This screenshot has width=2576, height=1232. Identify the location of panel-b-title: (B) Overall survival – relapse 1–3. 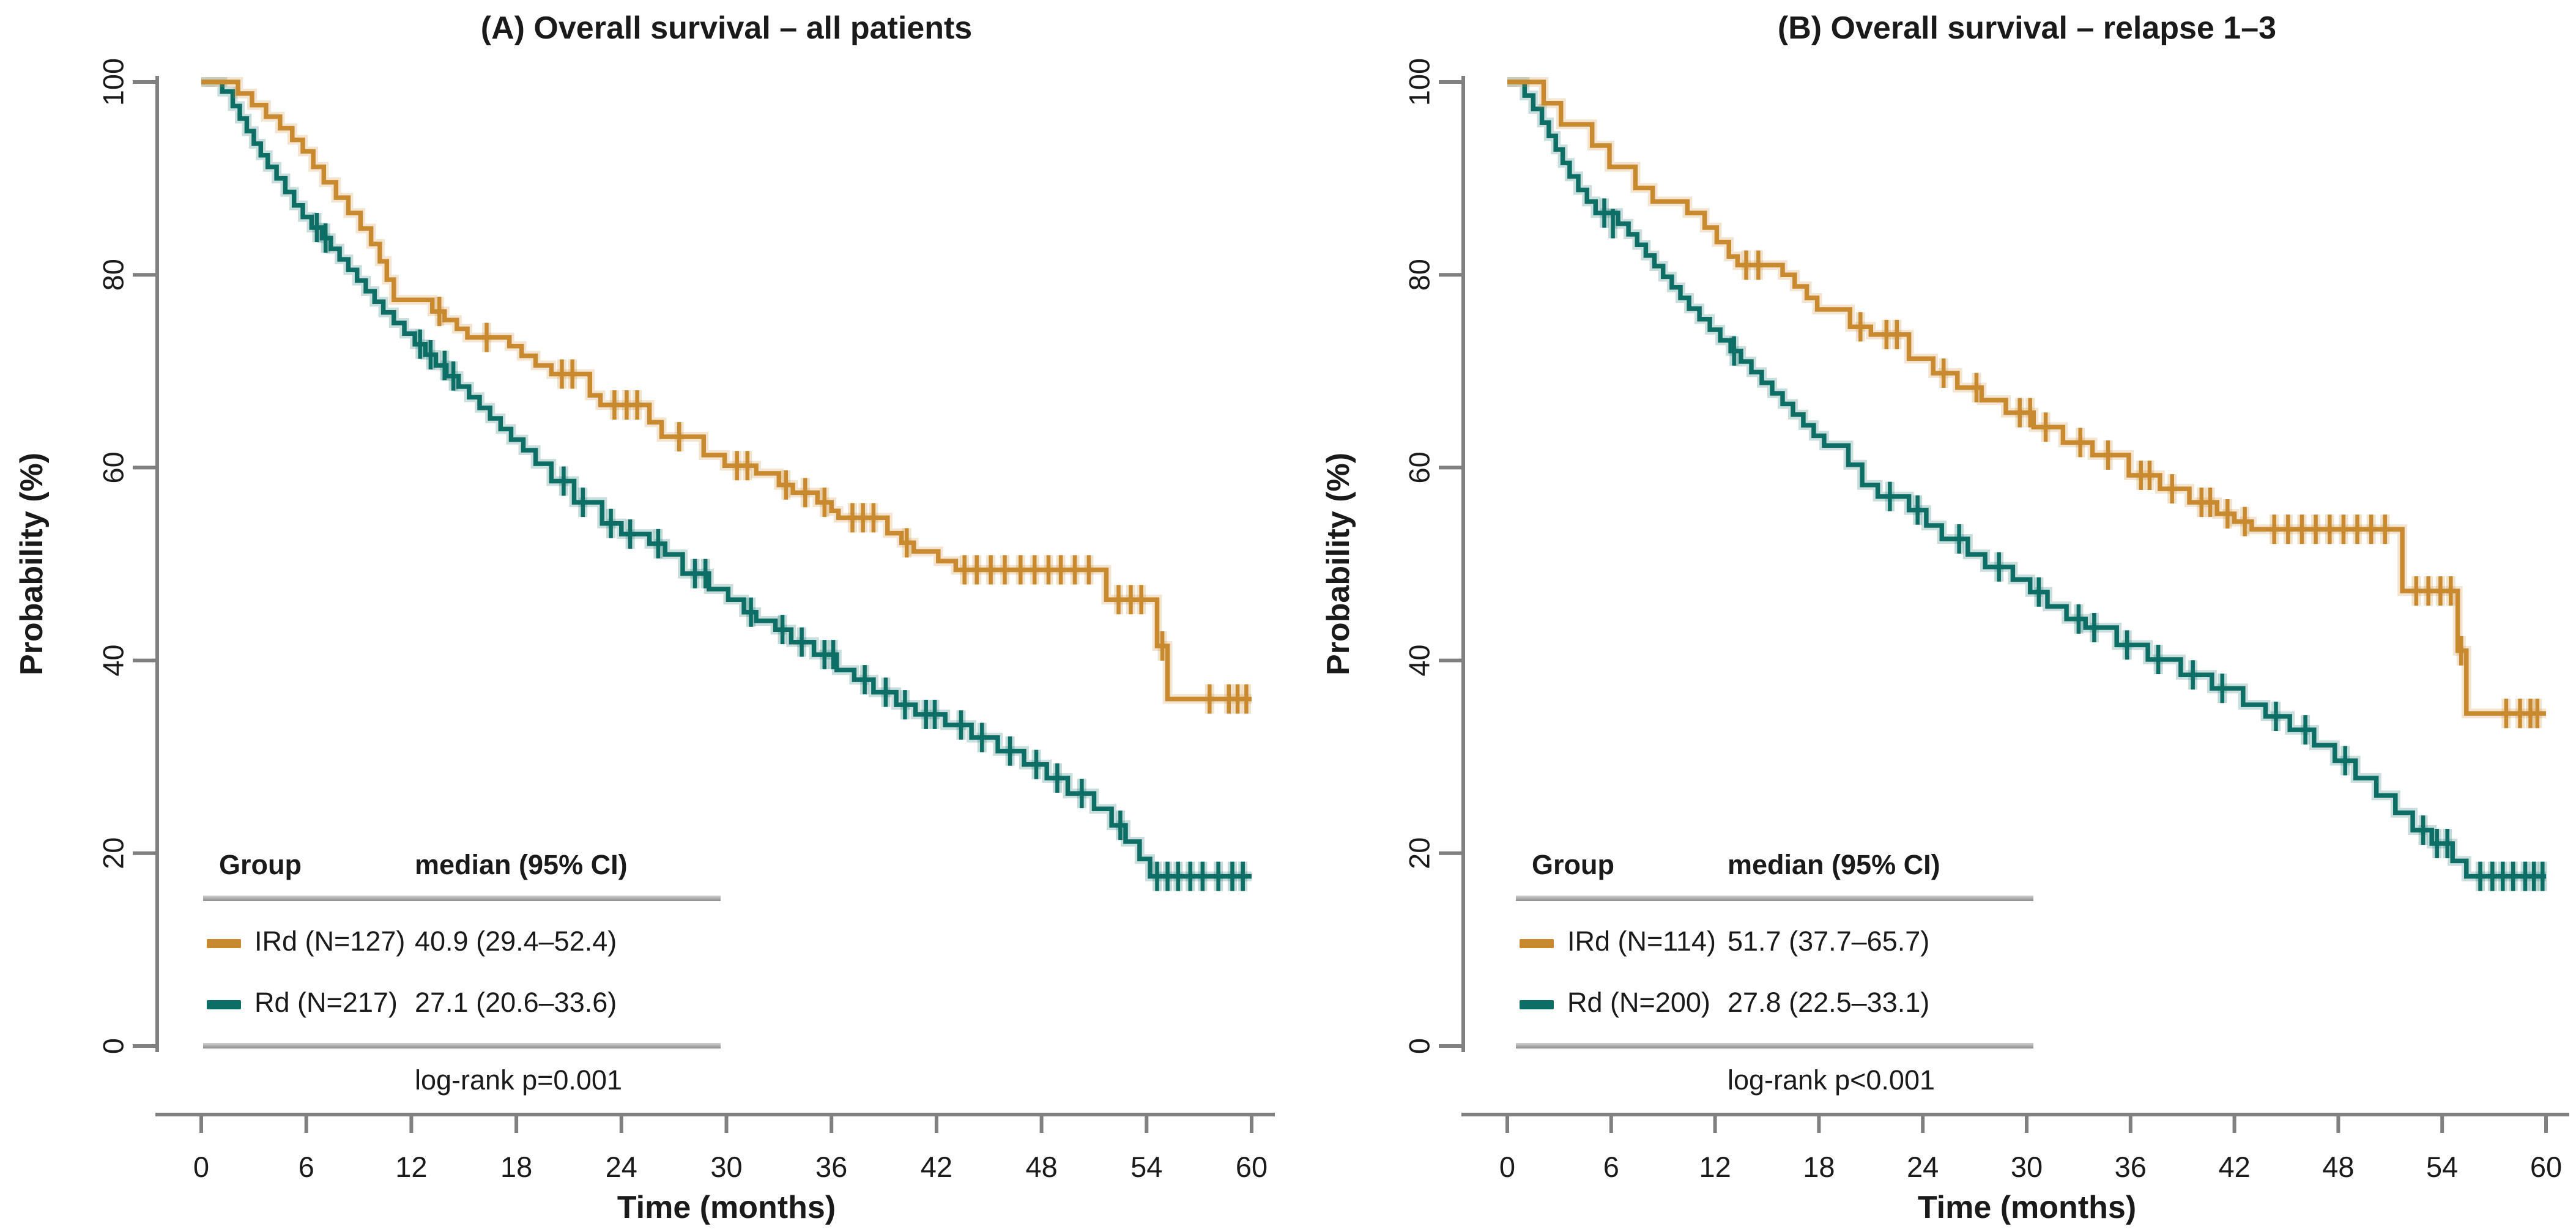
(2027, 28).